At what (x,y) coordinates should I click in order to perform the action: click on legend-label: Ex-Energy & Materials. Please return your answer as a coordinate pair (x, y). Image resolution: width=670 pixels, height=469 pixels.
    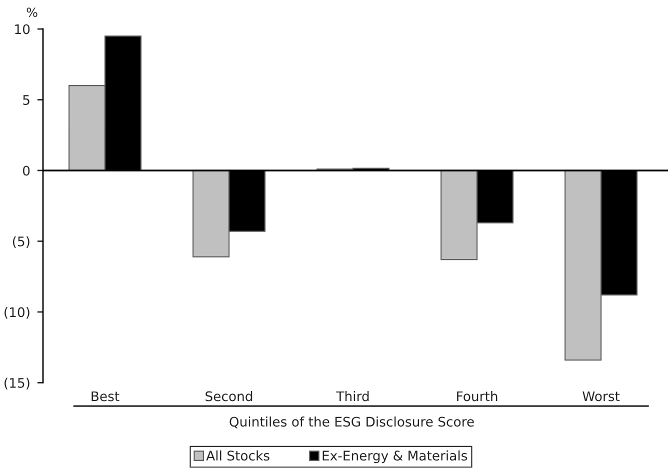
    Looking at the image, I should click on (395, 457).